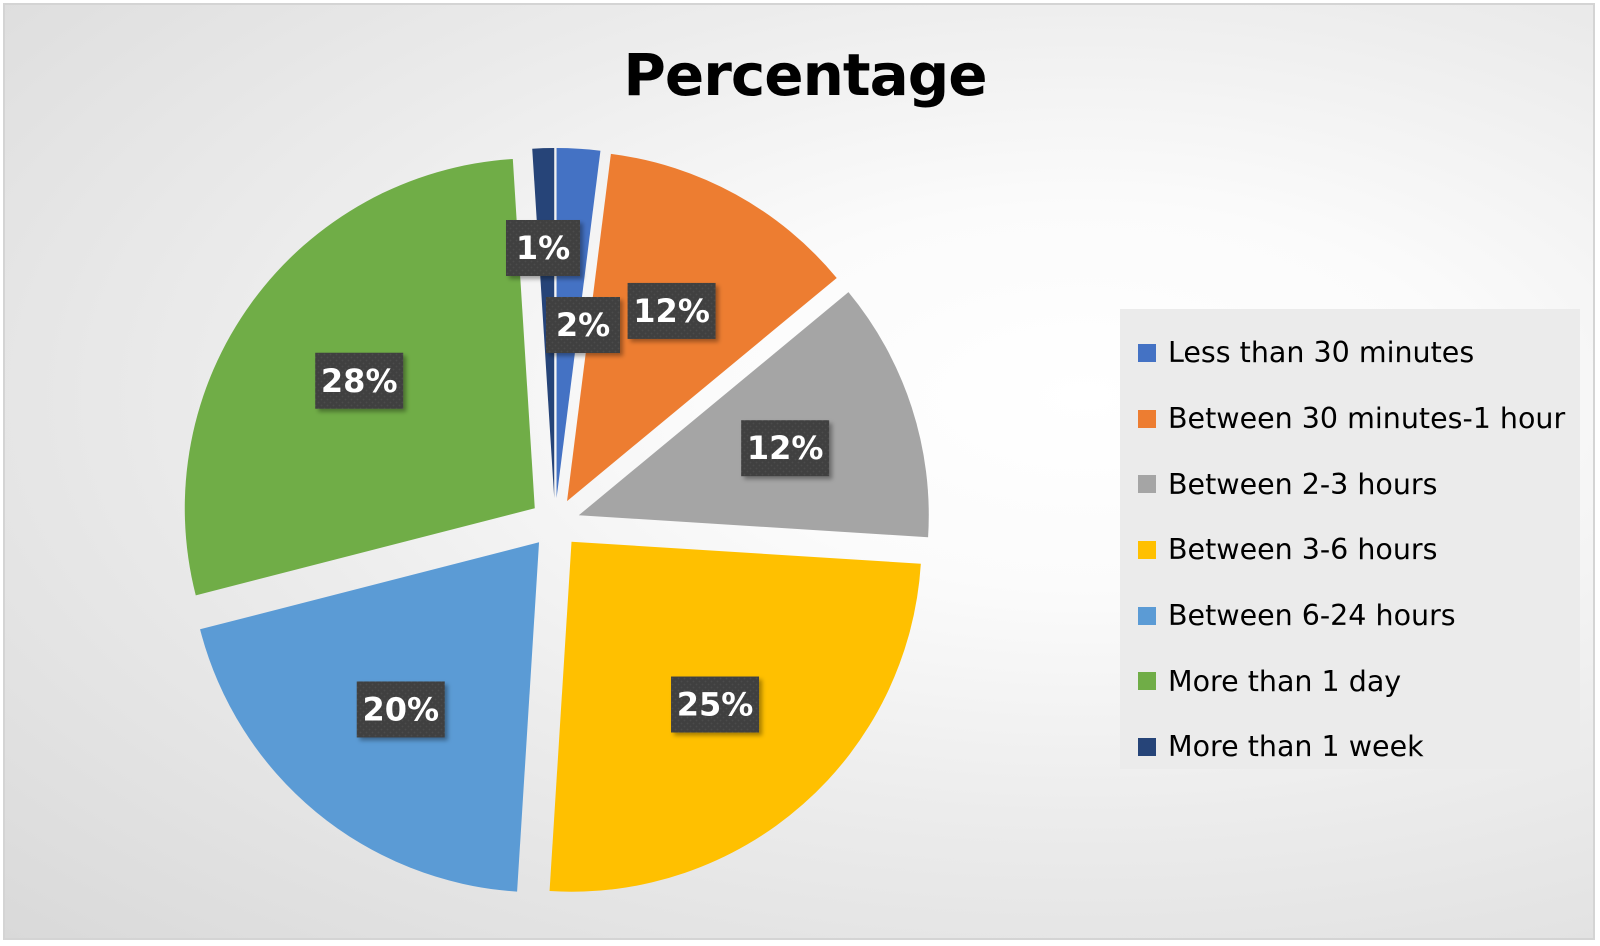 This screenshot has width=1600, height=946. I want to click on data-label-more-than-1-week: 1%, so click(543, 248).